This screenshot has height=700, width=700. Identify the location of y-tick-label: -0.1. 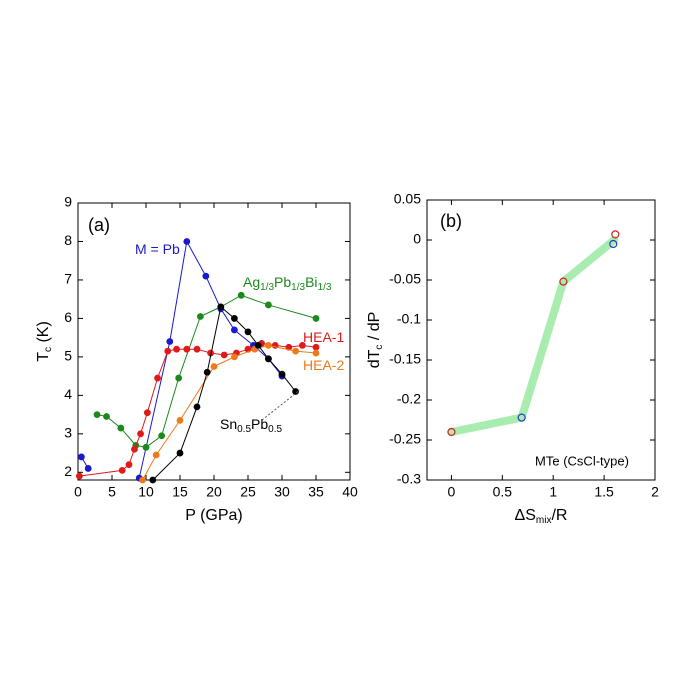
(409, 319).